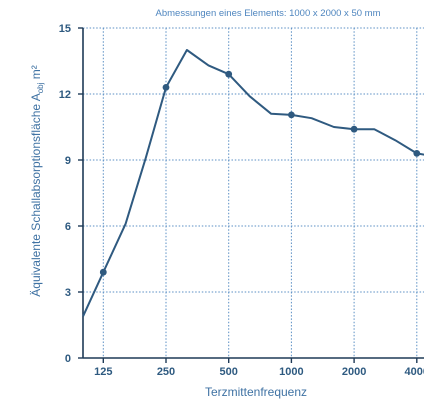 Image resolution: width=424 pixels, height=406 pixels. What do you see at coordinates (36, 194) in the screenshot?
I see `y-axis-label-main: Äquivalente Schallabsorptionsfläche A` at bounding box center [36, 194].